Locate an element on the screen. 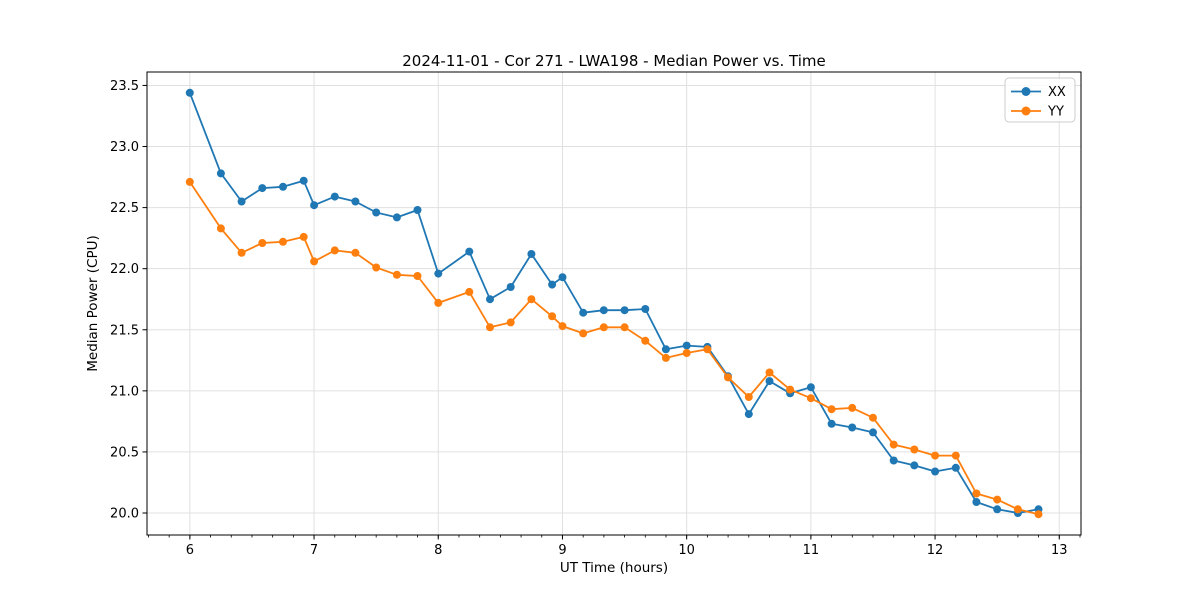  y-axis-label: Median Power (CPU) is located at coordinates (93, 303).